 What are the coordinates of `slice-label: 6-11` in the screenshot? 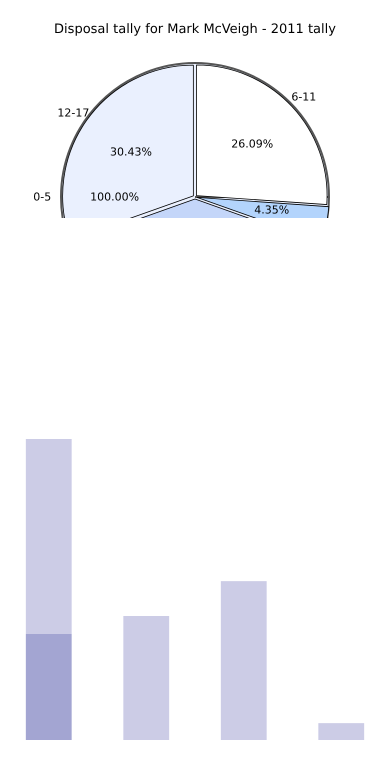 It's located at (303, 97).